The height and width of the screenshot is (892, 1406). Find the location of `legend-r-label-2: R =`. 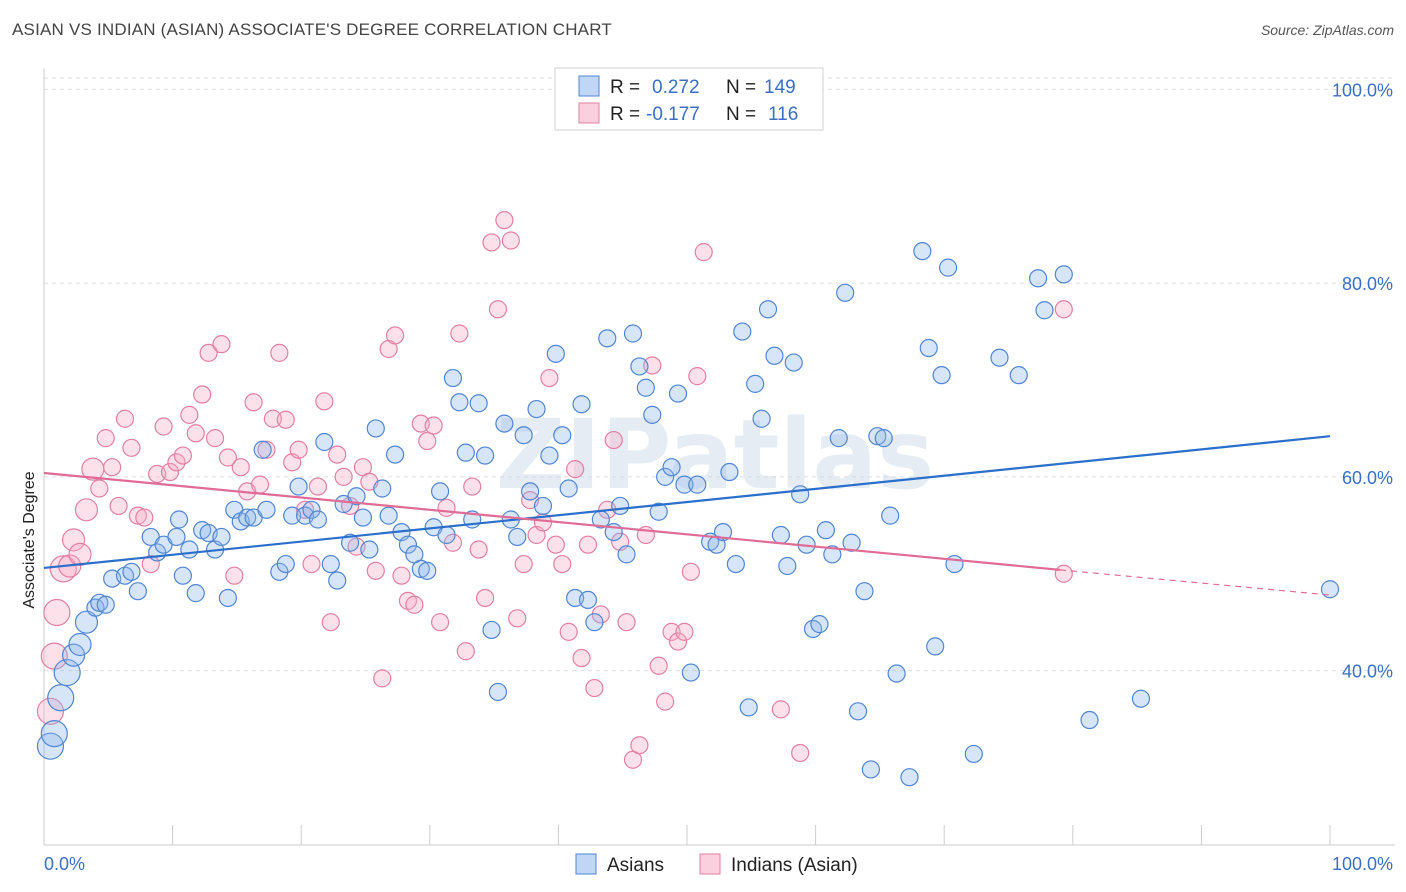

legend-r-label-2: R = is located at coordinates (625, 114).